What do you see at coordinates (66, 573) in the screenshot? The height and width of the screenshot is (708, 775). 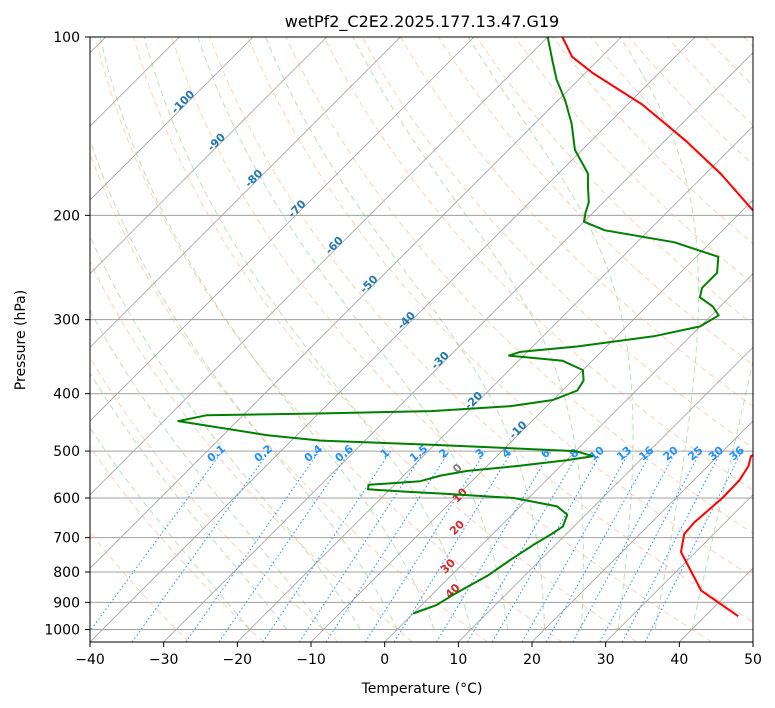 I see `y-tick-label: 800` at bounding box center [66, 573].